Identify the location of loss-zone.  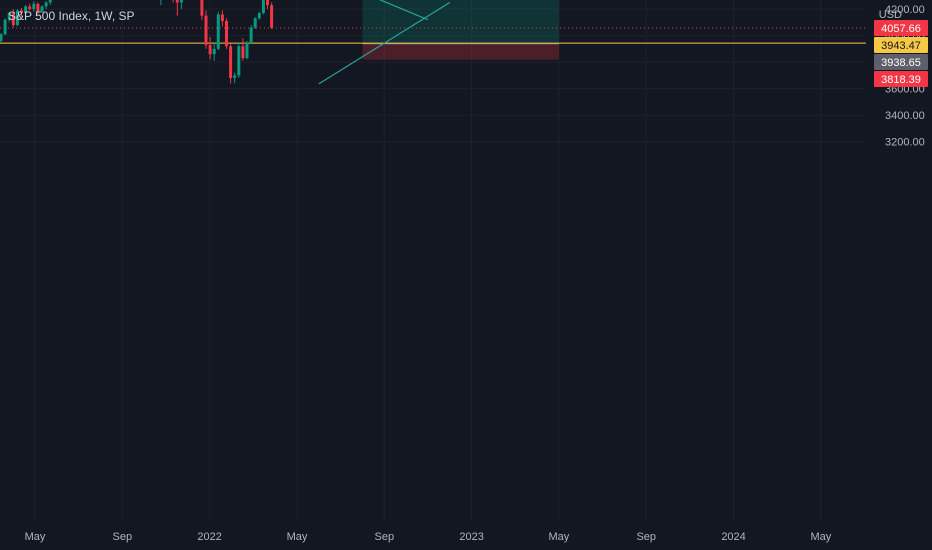
(460, 51).